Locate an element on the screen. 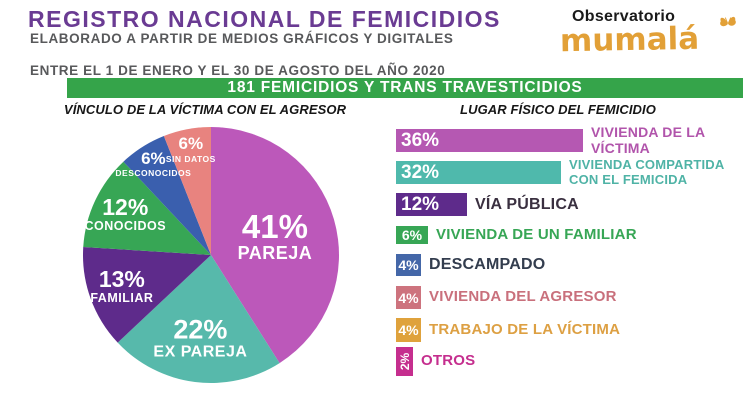  bar-label: TRABAJO DE LA VÍCTIMA is located at coordinates (525, 329).